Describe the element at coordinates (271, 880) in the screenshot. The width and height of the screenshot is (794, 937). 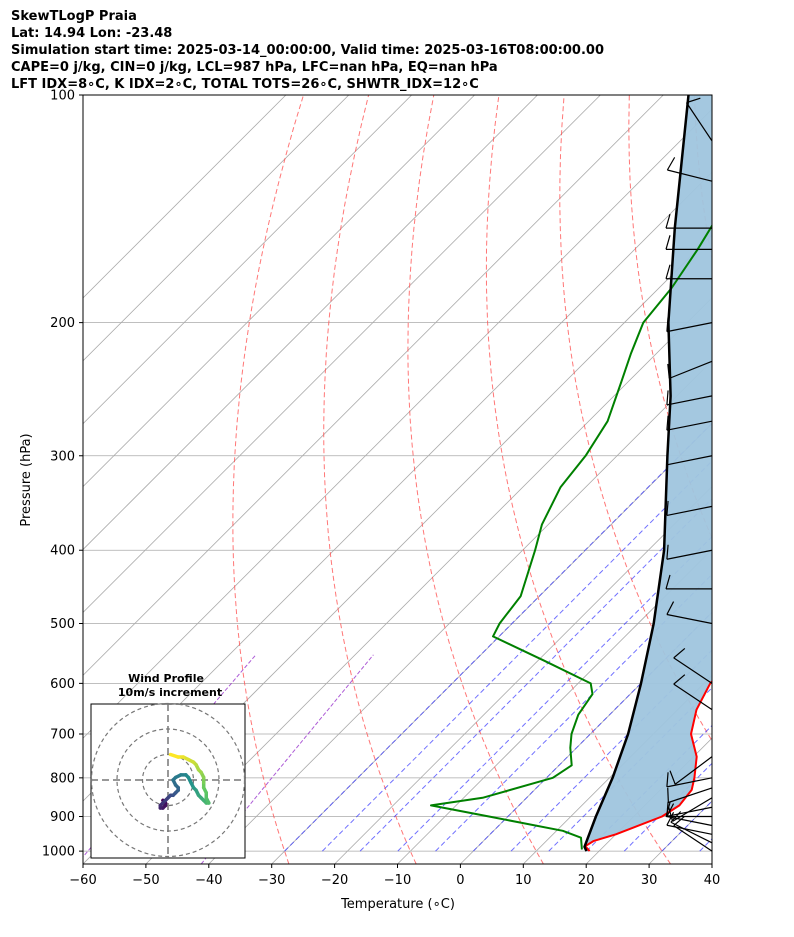
I see `x-tick-label: −30` at that location.